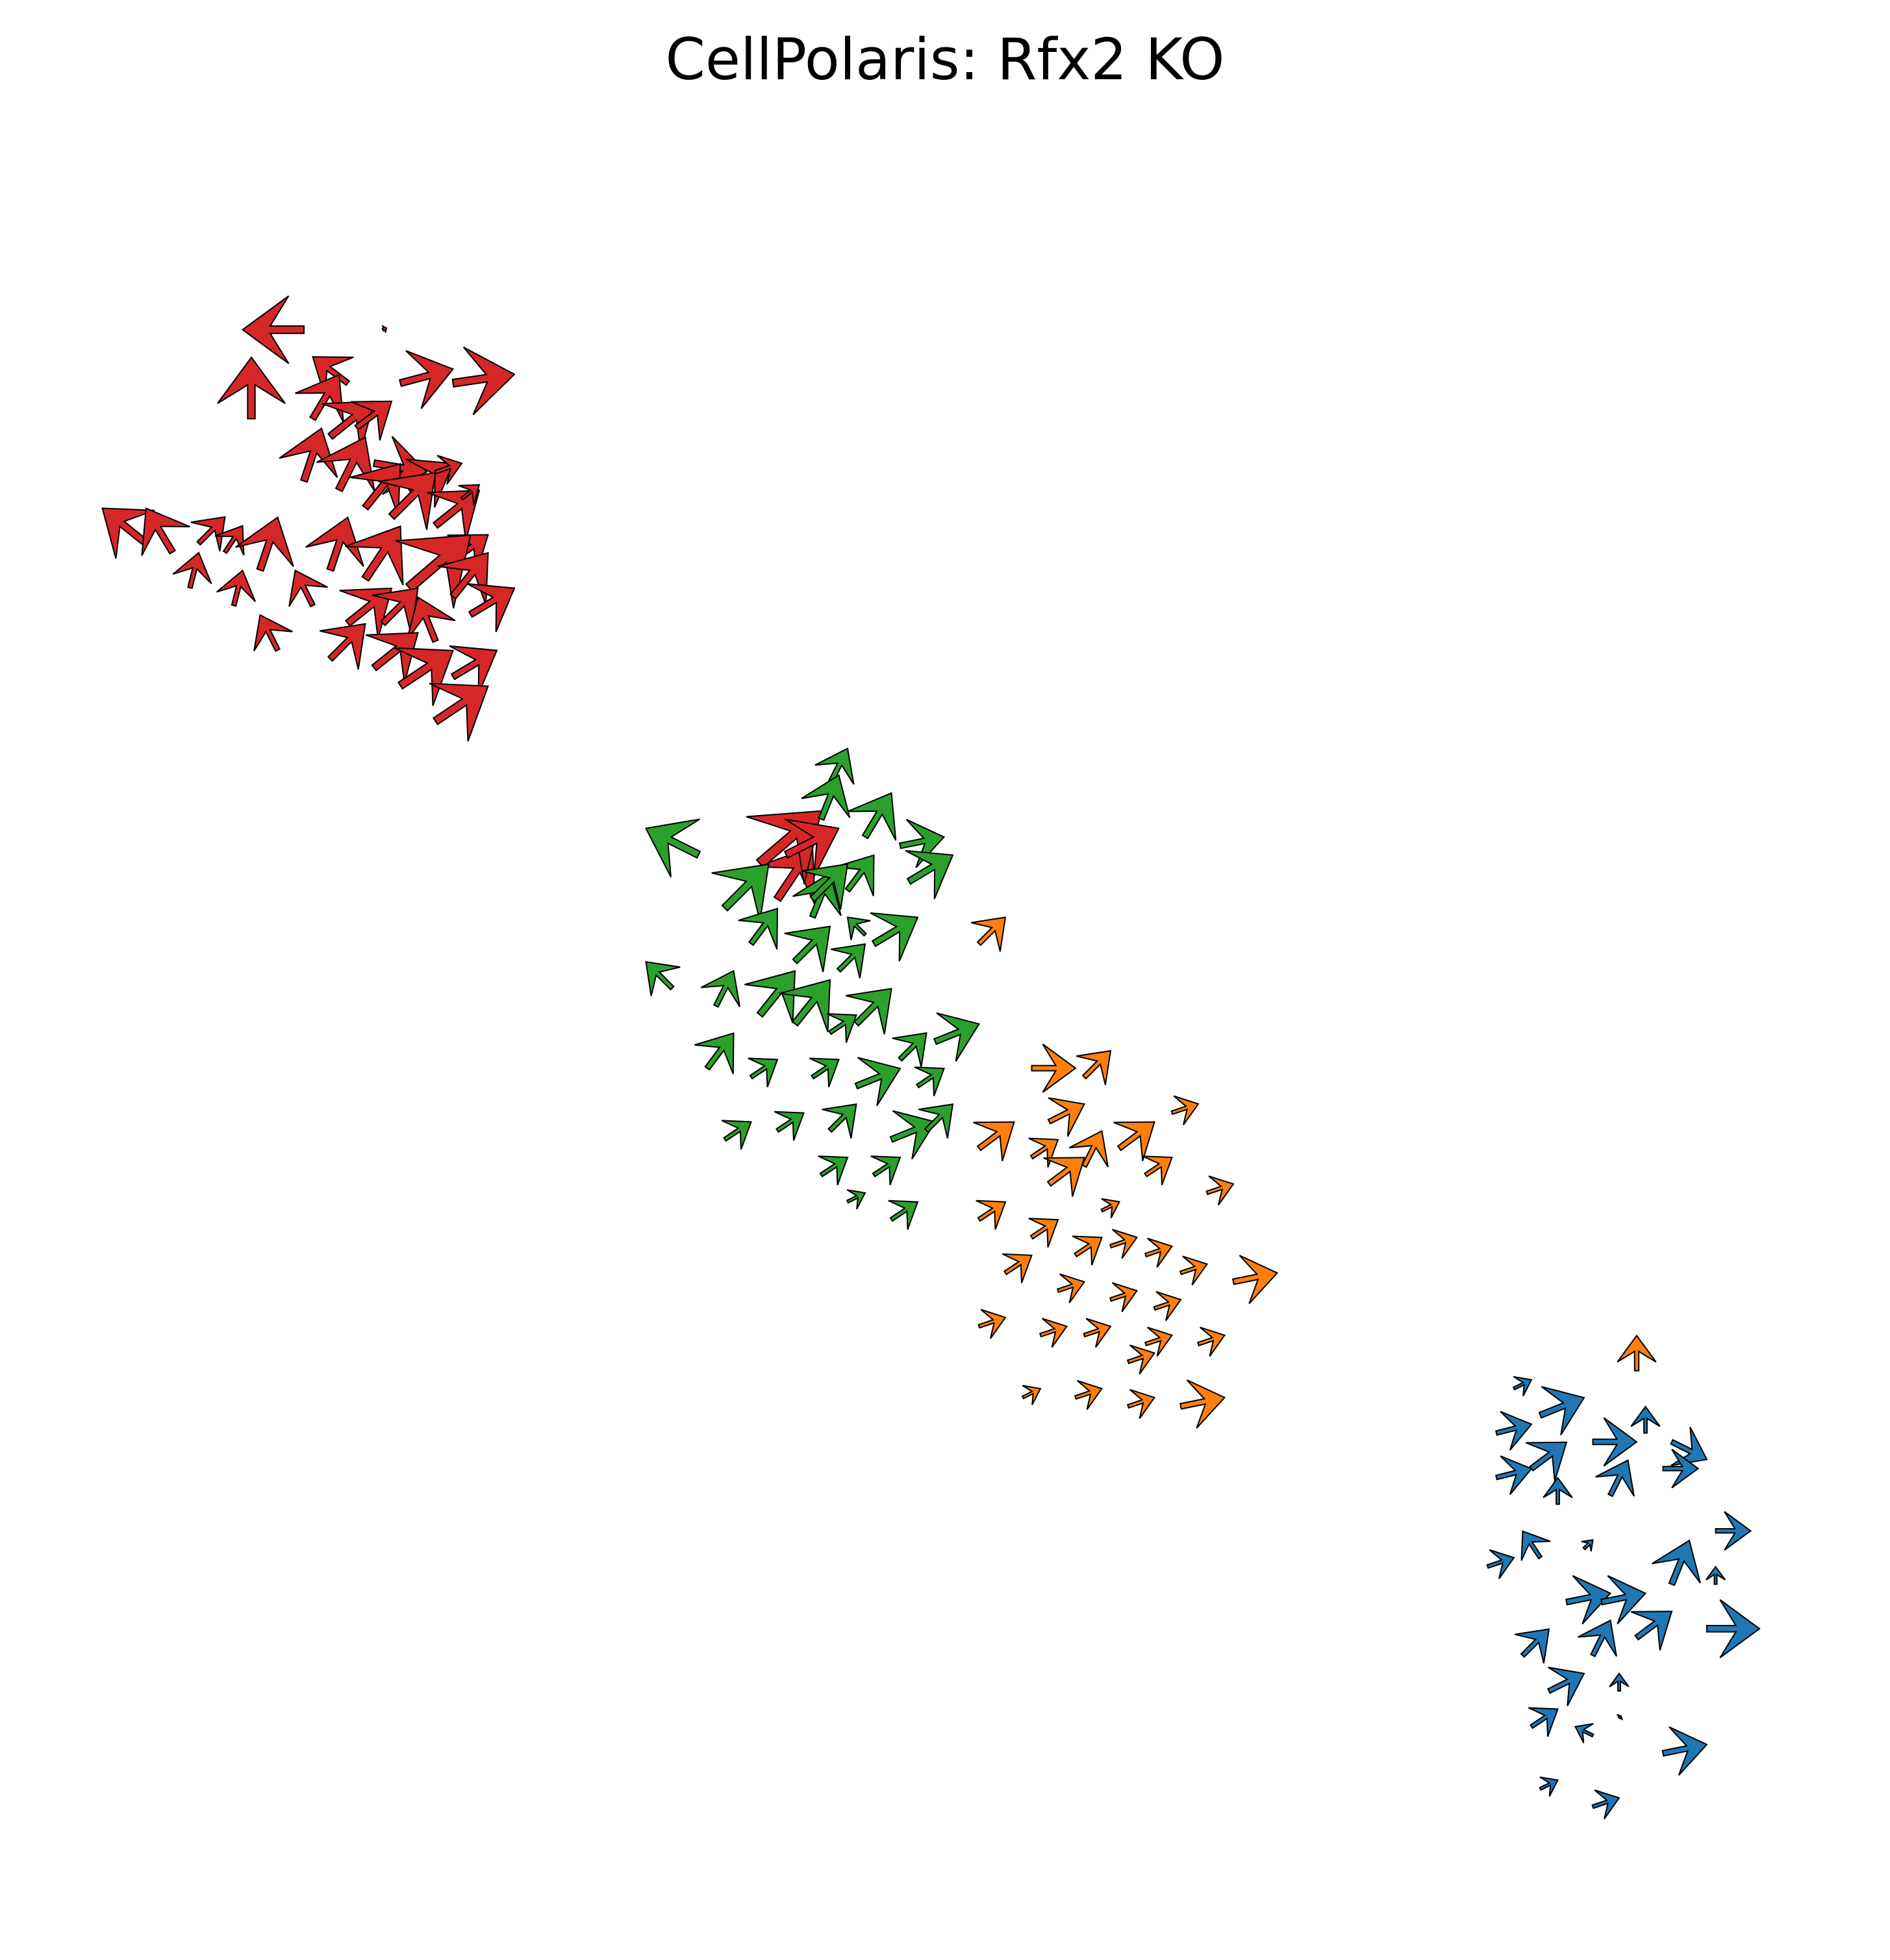 The width and height of the screenshot is (1890, 1960). What do you see at coordinates (945, 59) in the screenshot?
I see `chart-title: CellPolaris: Rfx2 KO` at bounding box center [945, 59].